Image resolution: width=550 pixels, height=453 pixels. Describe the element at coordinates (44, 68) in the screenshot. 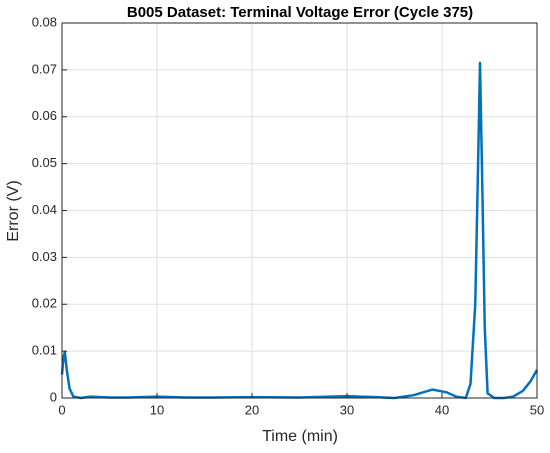

I see `y-tick-label: 0.07` at that location.